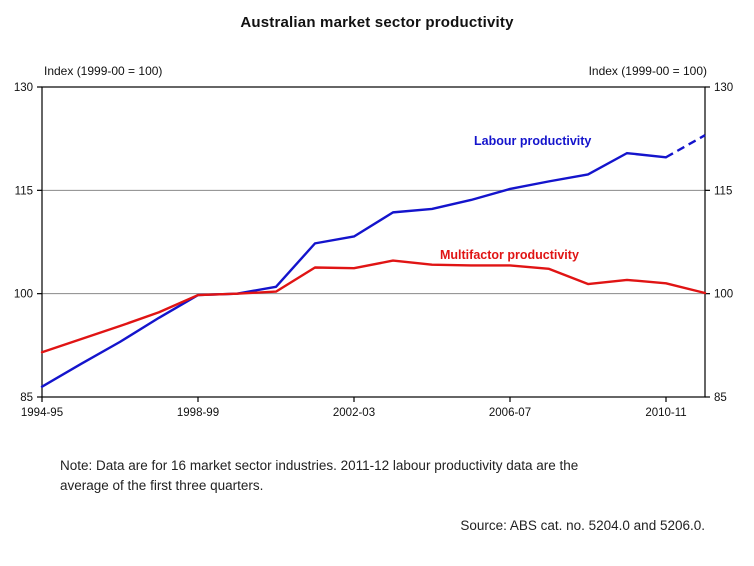 The image size is (754, 566). Describe the element at coordinates (198, 413) in the screenshot. I see `x-tick-label: 1998-99` at that location.